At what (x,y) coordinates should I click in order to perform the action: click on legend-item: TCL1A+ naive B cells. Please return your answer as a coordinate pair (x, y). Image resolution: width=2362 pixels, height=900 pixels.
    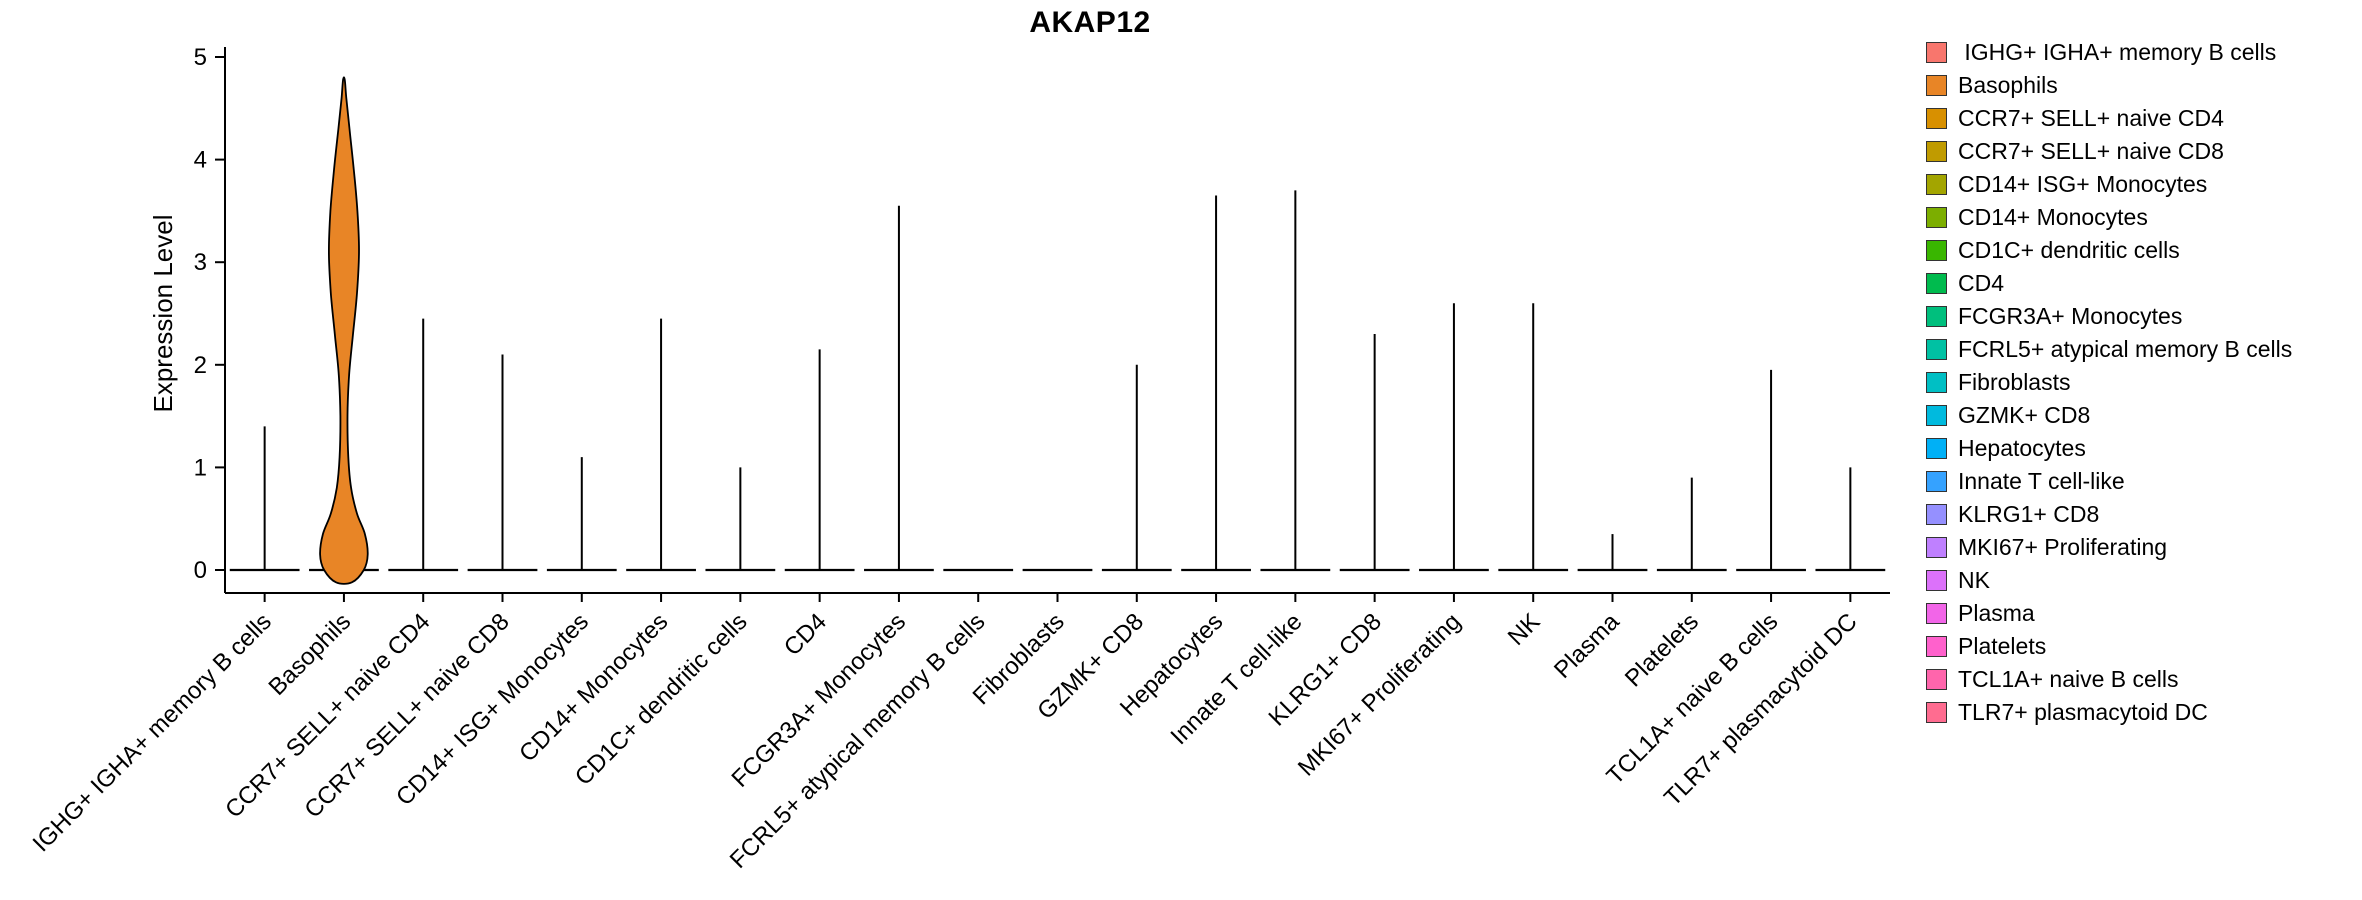
    Looking at the image, I should click on (2109, 679).